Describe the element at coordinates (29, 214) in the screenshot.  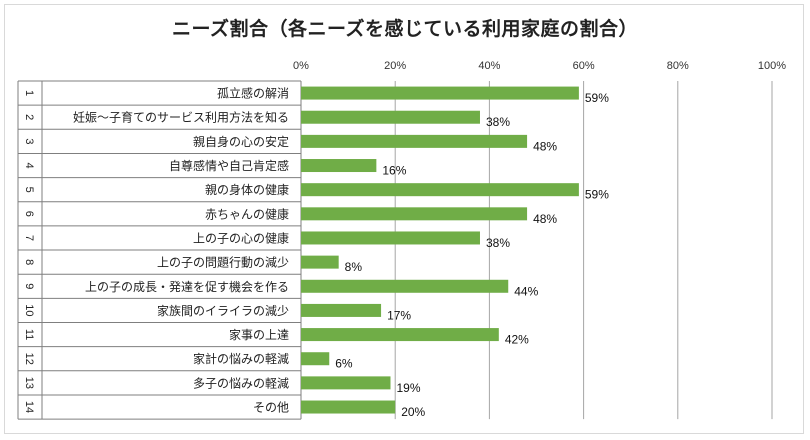
I see `category-index: 6` at that location.